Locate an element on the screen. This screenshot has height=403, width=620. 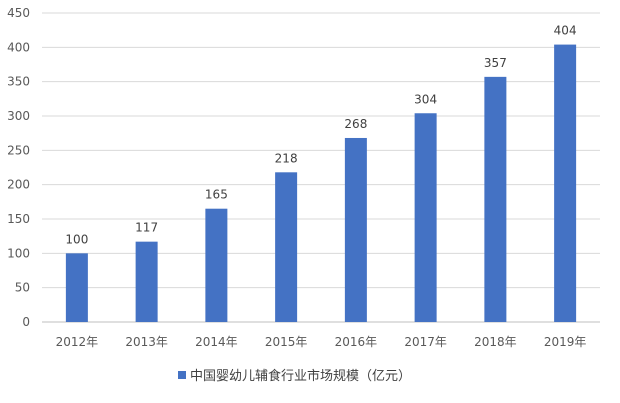
y-tick-label: 100 is located at coordinates (18, 253).